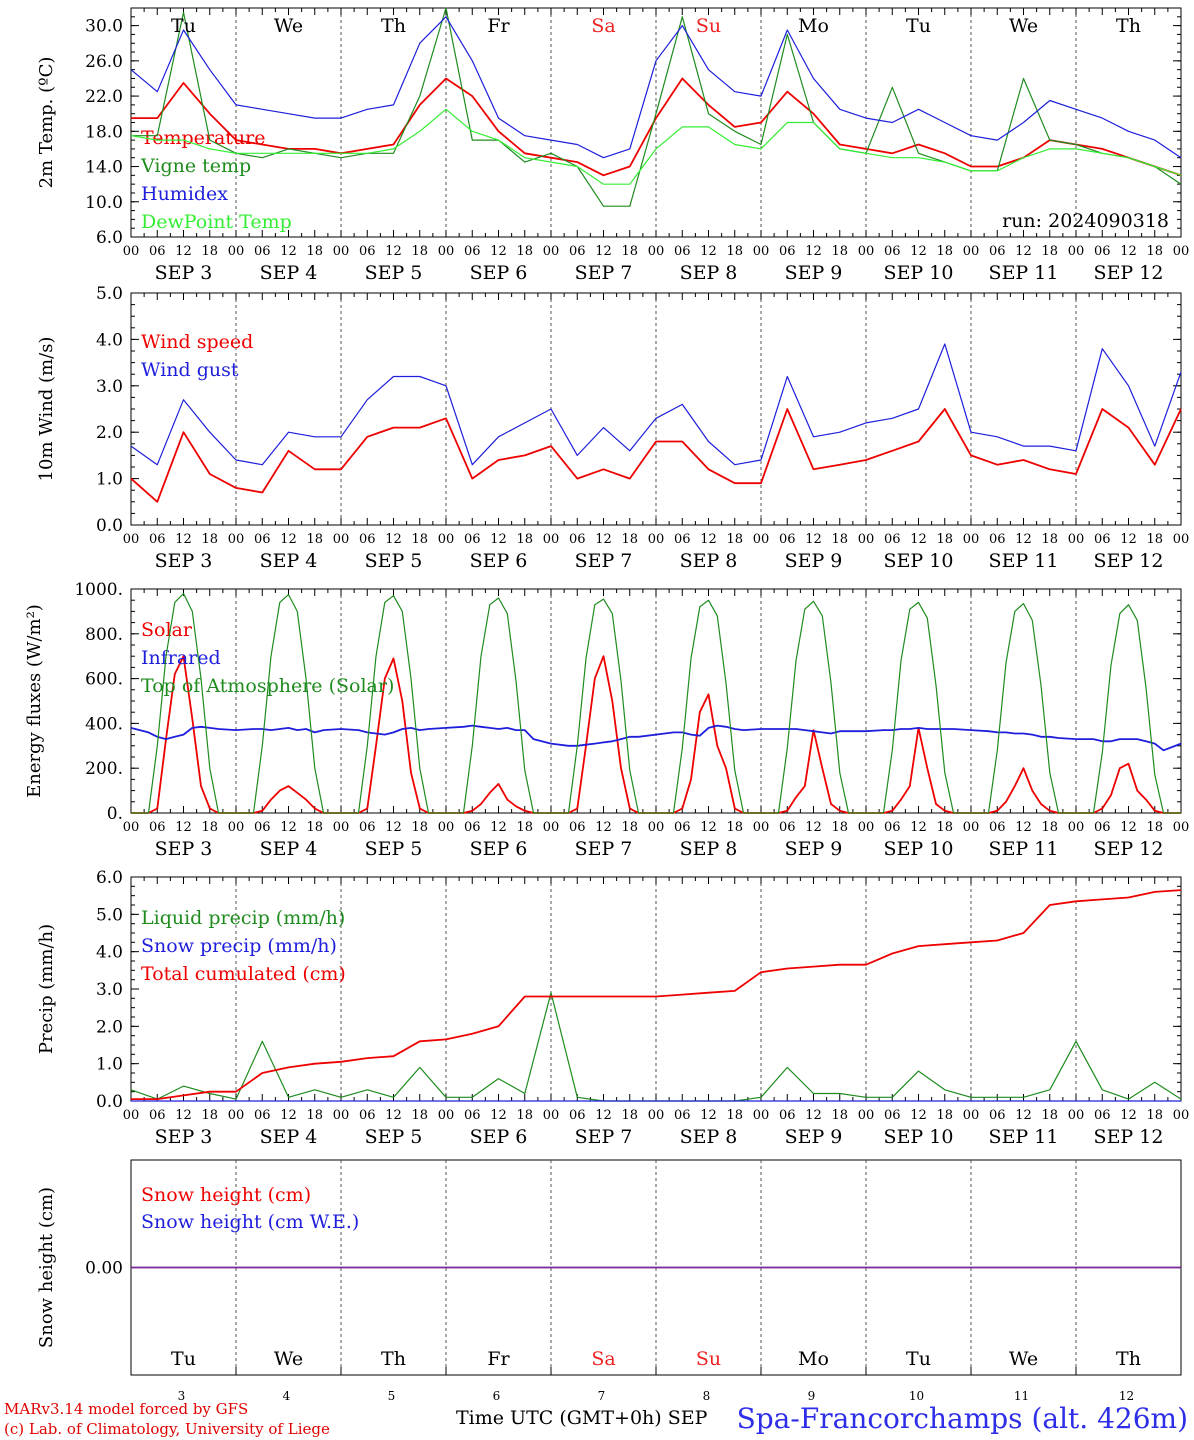 This screenshot has width=1194, height=1440. Describe the element at coordinates (109, 387) in the screenshot. I see `y-tick-label: 3.0` at that location.